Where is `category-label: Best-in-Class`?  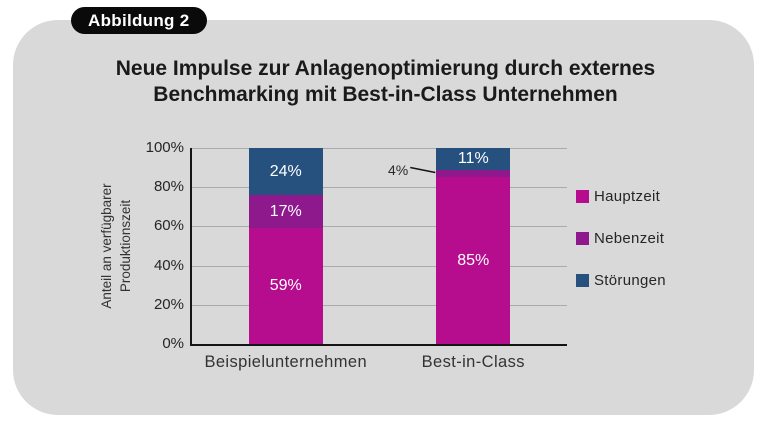 category-label: Best-in-Class is located at coordinates (473, 362).